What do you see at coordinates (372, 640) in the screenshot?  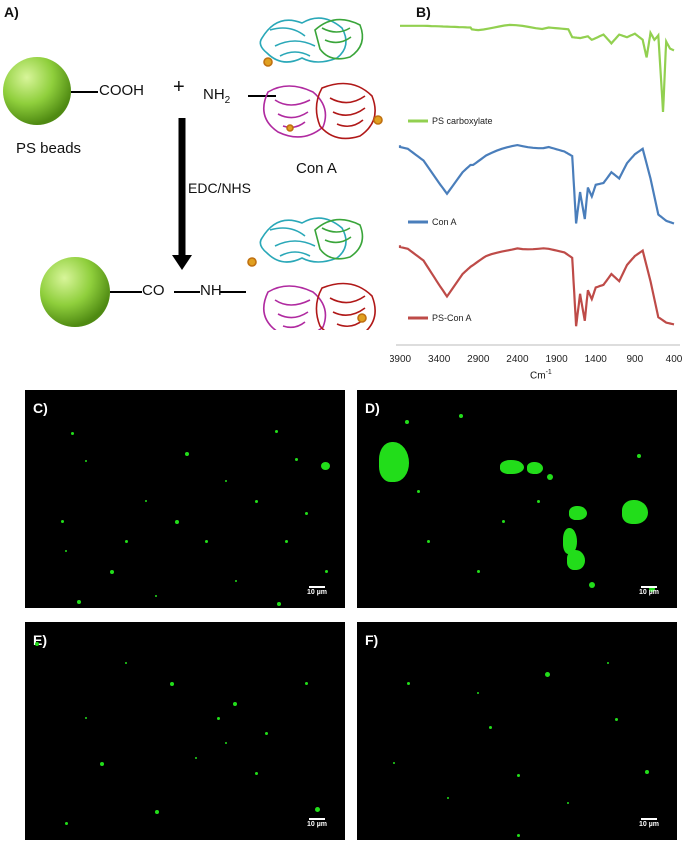 I see `micrograph-f-label: F)` at bounding box center [372, 640].